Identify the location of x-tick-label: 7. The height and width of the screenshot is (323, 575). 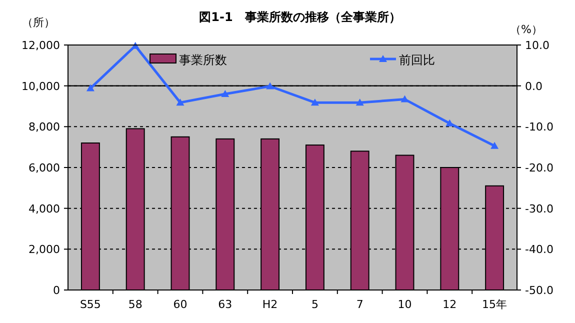
(360, 304).